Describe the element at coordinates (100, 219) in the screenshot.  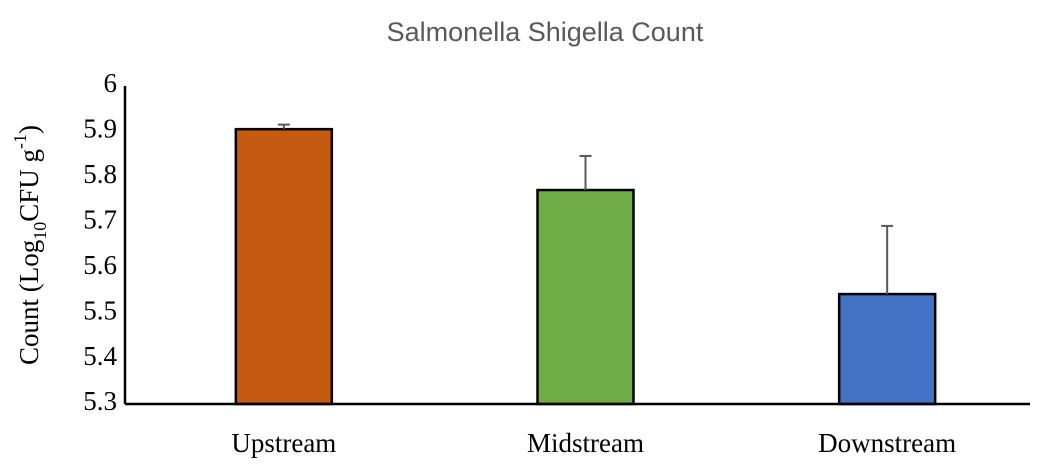
I see `y-tick-label: 5.7` at that location.